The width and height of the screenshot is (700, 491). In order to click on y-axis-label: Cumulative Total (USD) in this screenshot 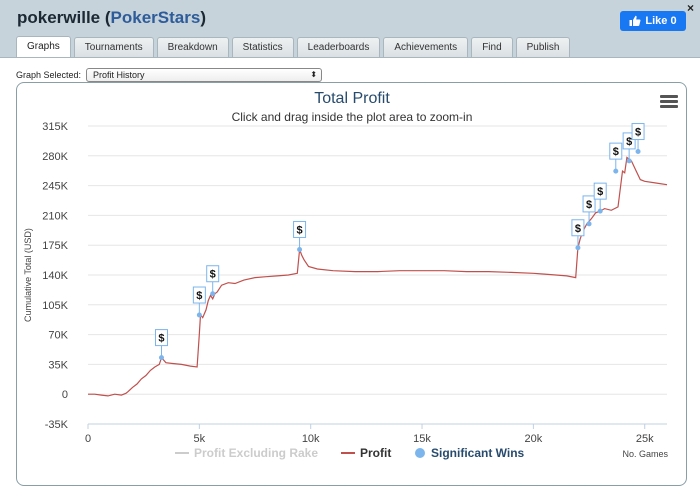, I will do `click(28, 275)`.